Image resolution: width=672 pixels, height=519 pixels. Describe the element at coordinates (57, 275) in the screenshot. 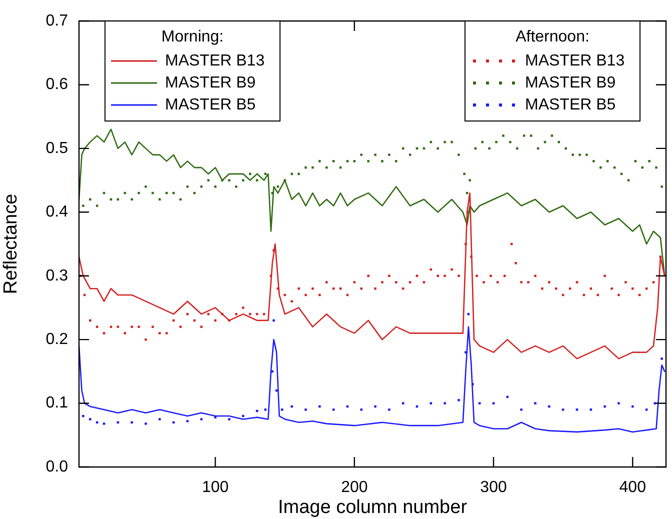

I see `y-tick-label: 0.3` at that location.